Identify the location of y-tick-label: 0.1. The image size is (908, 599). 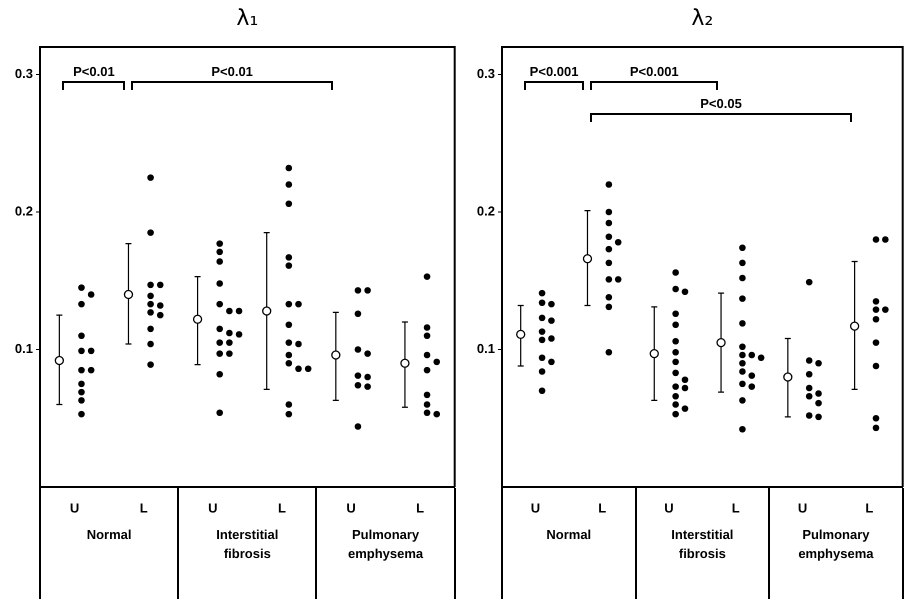
(485, 348).